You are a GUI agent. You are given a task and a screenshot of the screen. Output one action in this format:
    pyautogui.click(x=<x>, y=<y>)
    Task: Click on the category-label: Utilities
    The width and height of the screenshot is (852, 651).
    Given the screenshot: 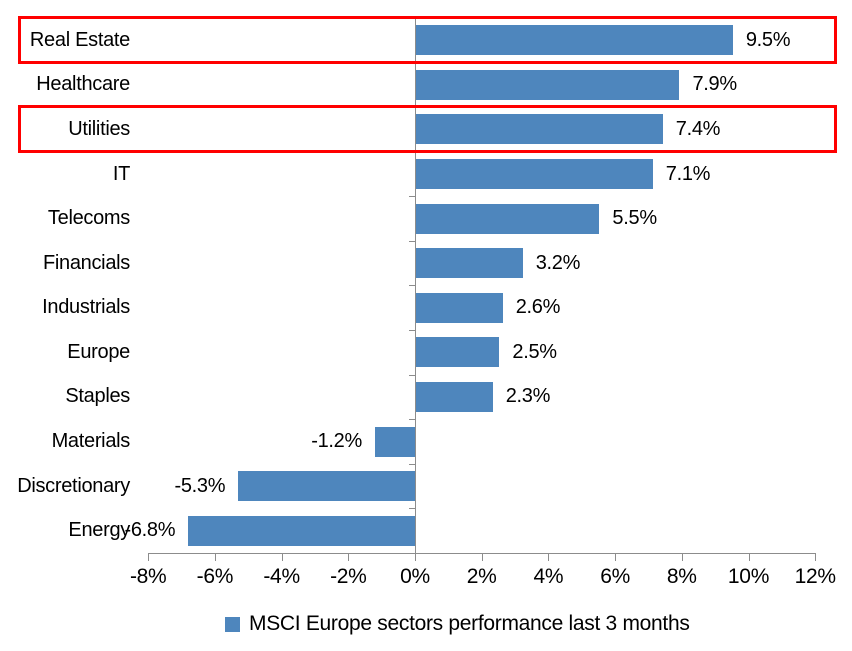 What is the action you would take?
    pyautogui.click(x=99, y=128)
    